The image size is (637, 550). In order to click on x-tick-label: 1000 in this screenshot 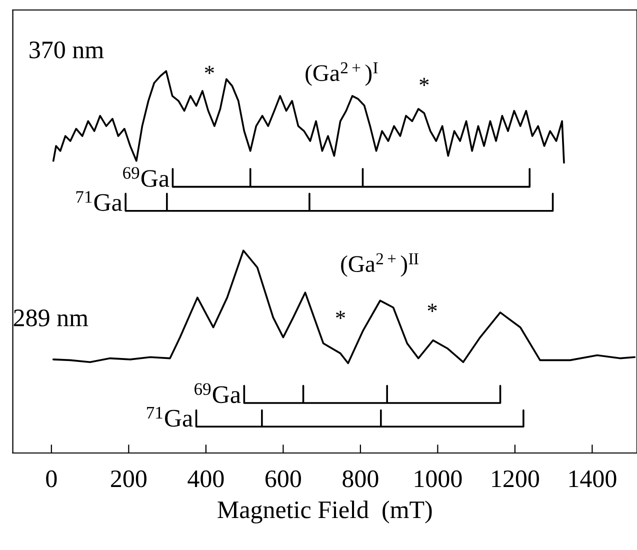, I will do `click(438, 479)`.